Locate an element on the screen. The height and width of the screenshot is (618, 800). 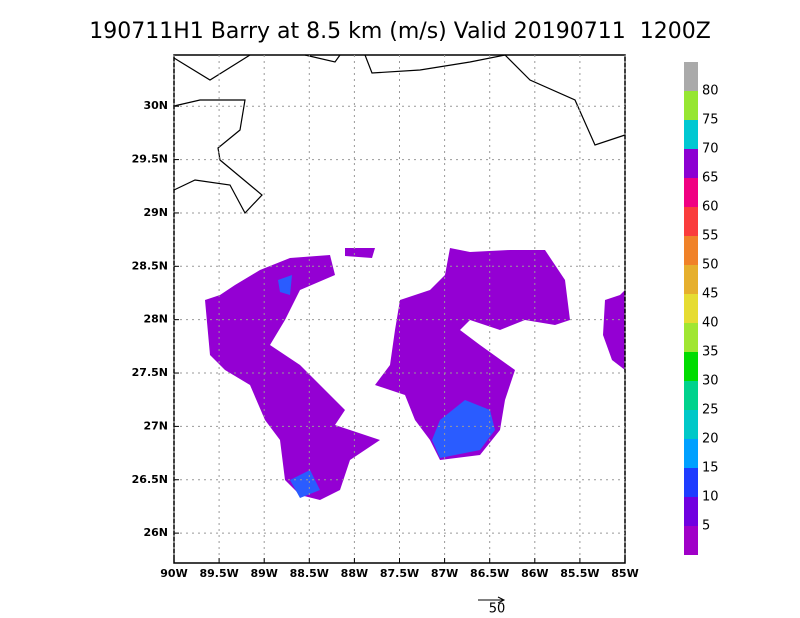
x-tick-label: 85W is located at coordinates (624, 573).